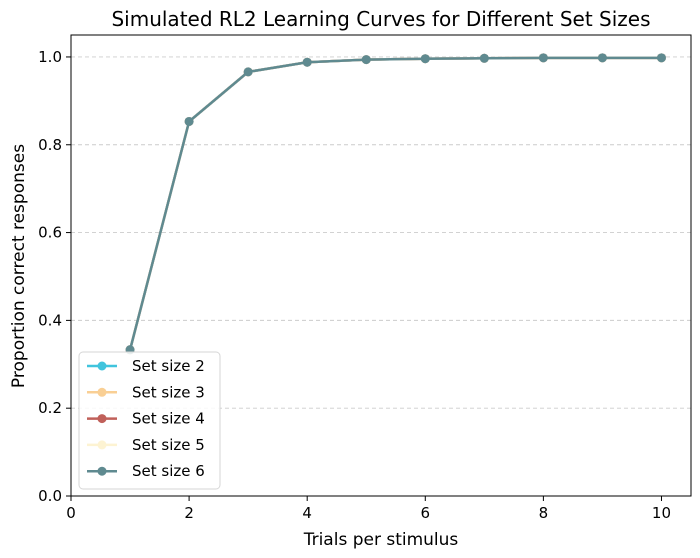 The width and height of the screenshot is (700, 558). I want to click on y-tick-label: 0.0, so click(50, 496).